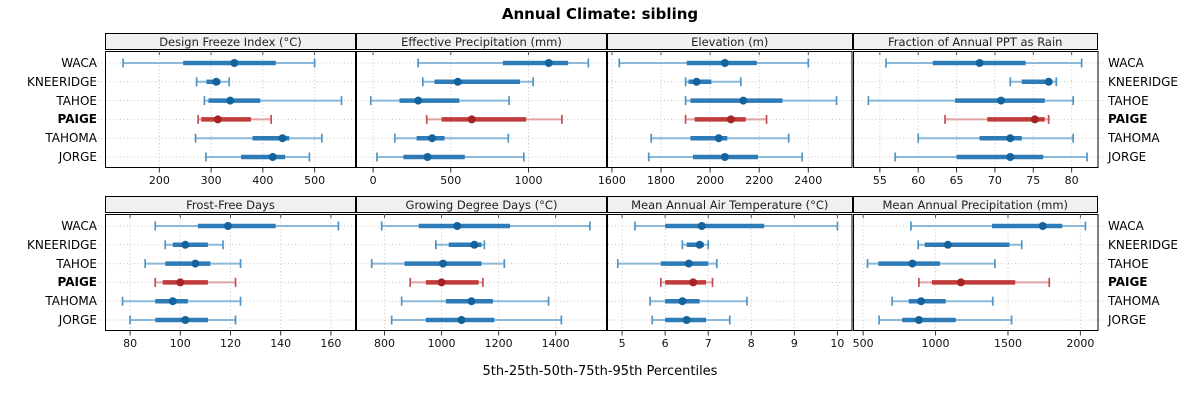 Image resolution: width=1200 pixels, height=400 pixels. I want to click on axis-tick-label: 500, so click(862, 343).